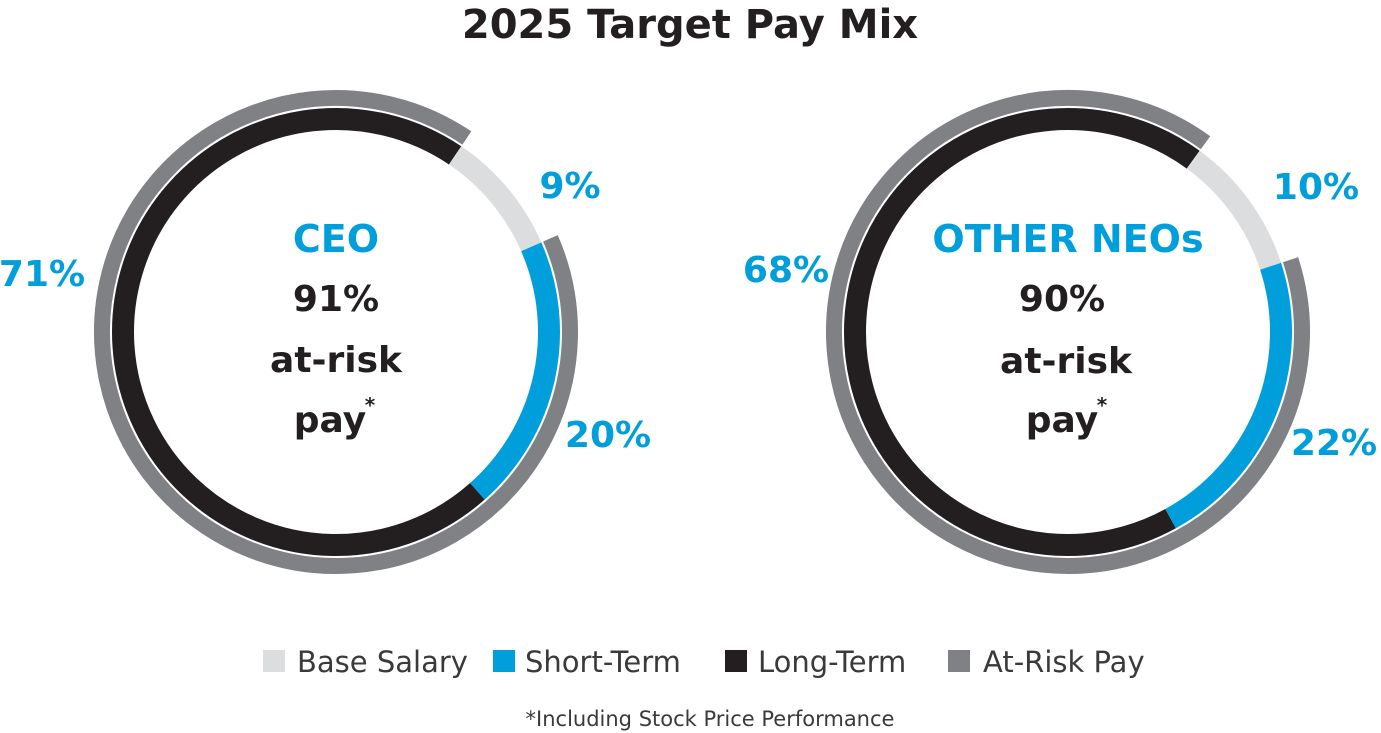  I want to click on legend-label-base-salary: Base Salary, so click(382, 662).